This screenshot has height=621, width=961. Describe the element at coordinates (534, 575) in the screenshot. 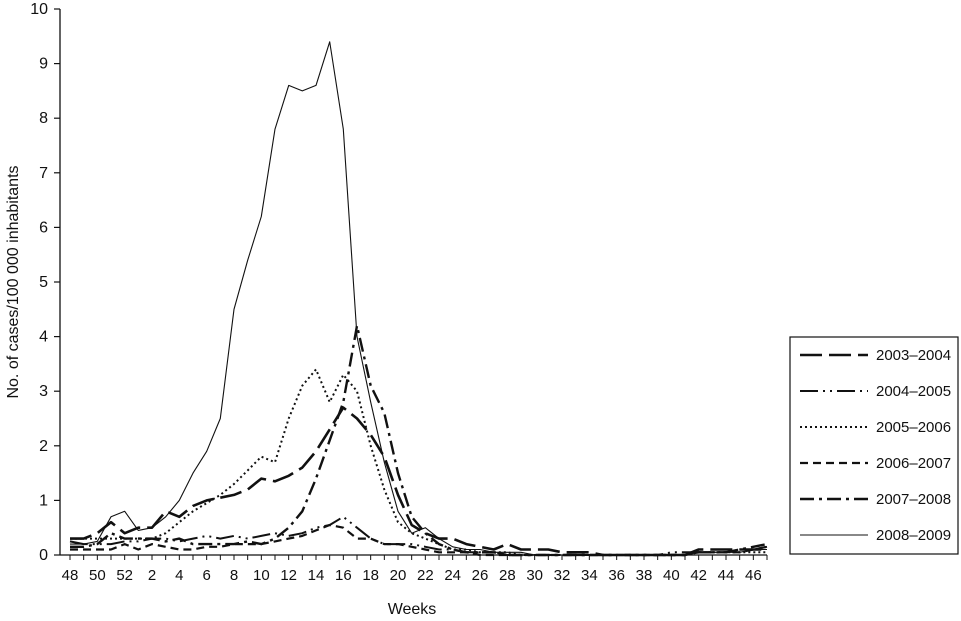

I see `x-tick-label: 30` at that location.